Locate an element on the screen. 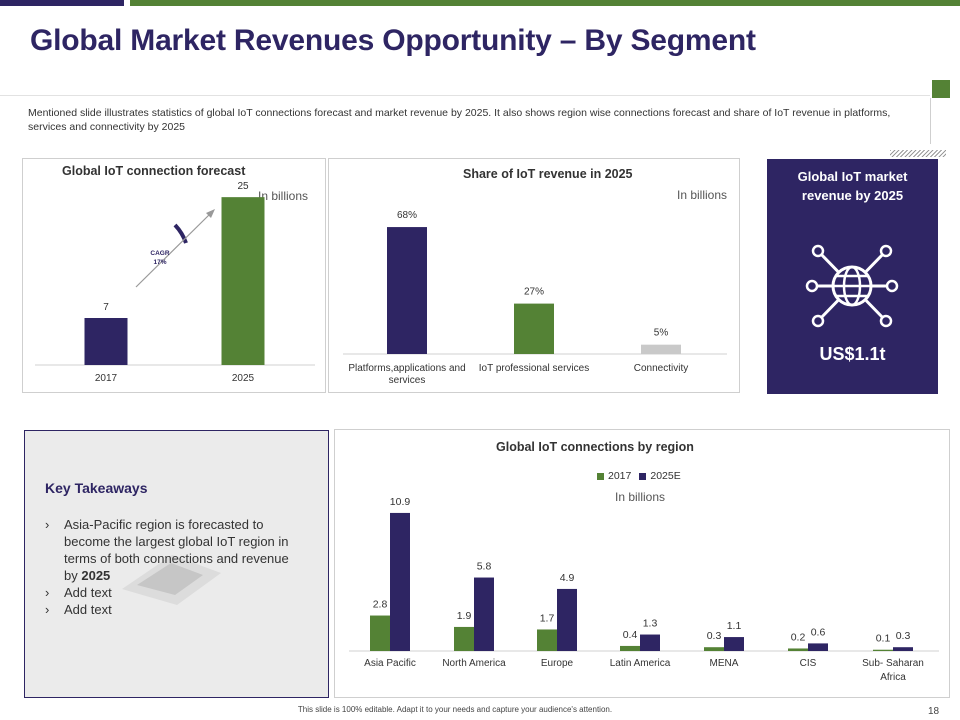 The height and width of the screenshot is (720, 960). x-tick-2025: 2025 is located at coordinates (243, 378).